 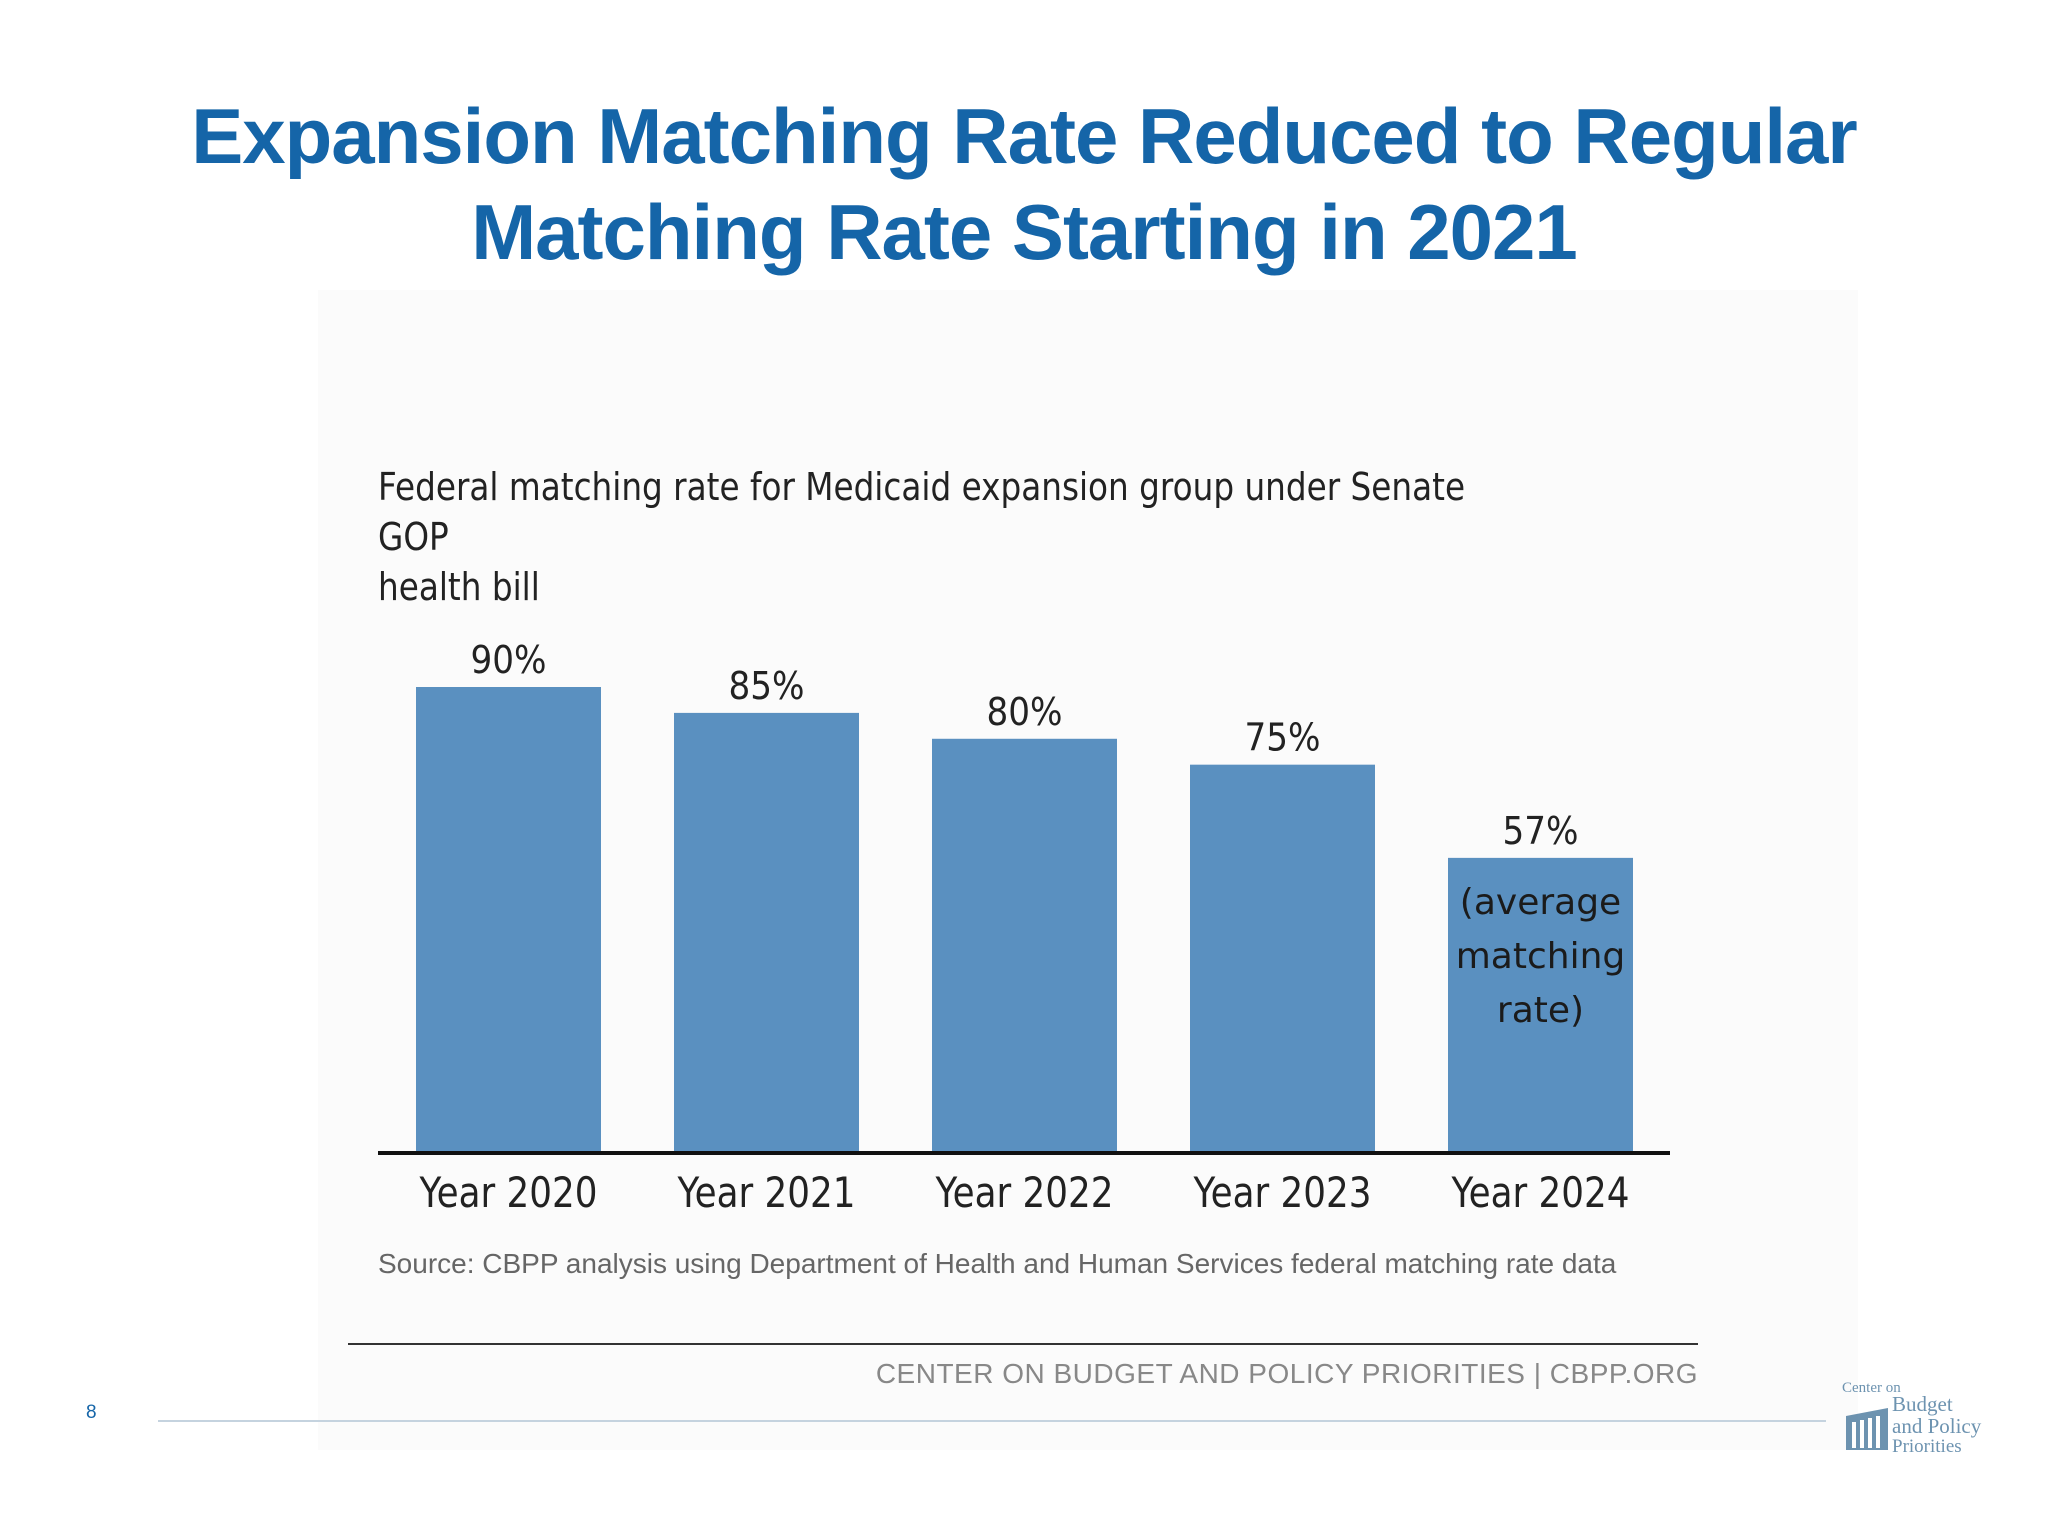 What do you see at coordinates (1025, 712) in the screenshot?
I see `data-label-3: 80%` at bounding box center [1025, 712].